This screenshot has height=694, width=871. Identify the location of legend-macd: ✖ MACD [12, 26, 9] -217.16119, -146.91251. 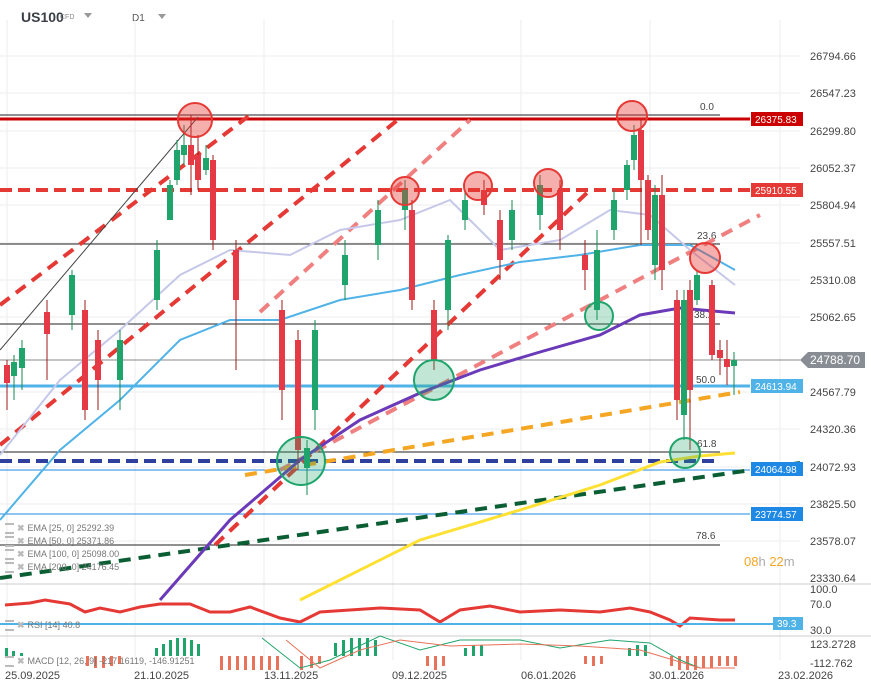
(100, 662).